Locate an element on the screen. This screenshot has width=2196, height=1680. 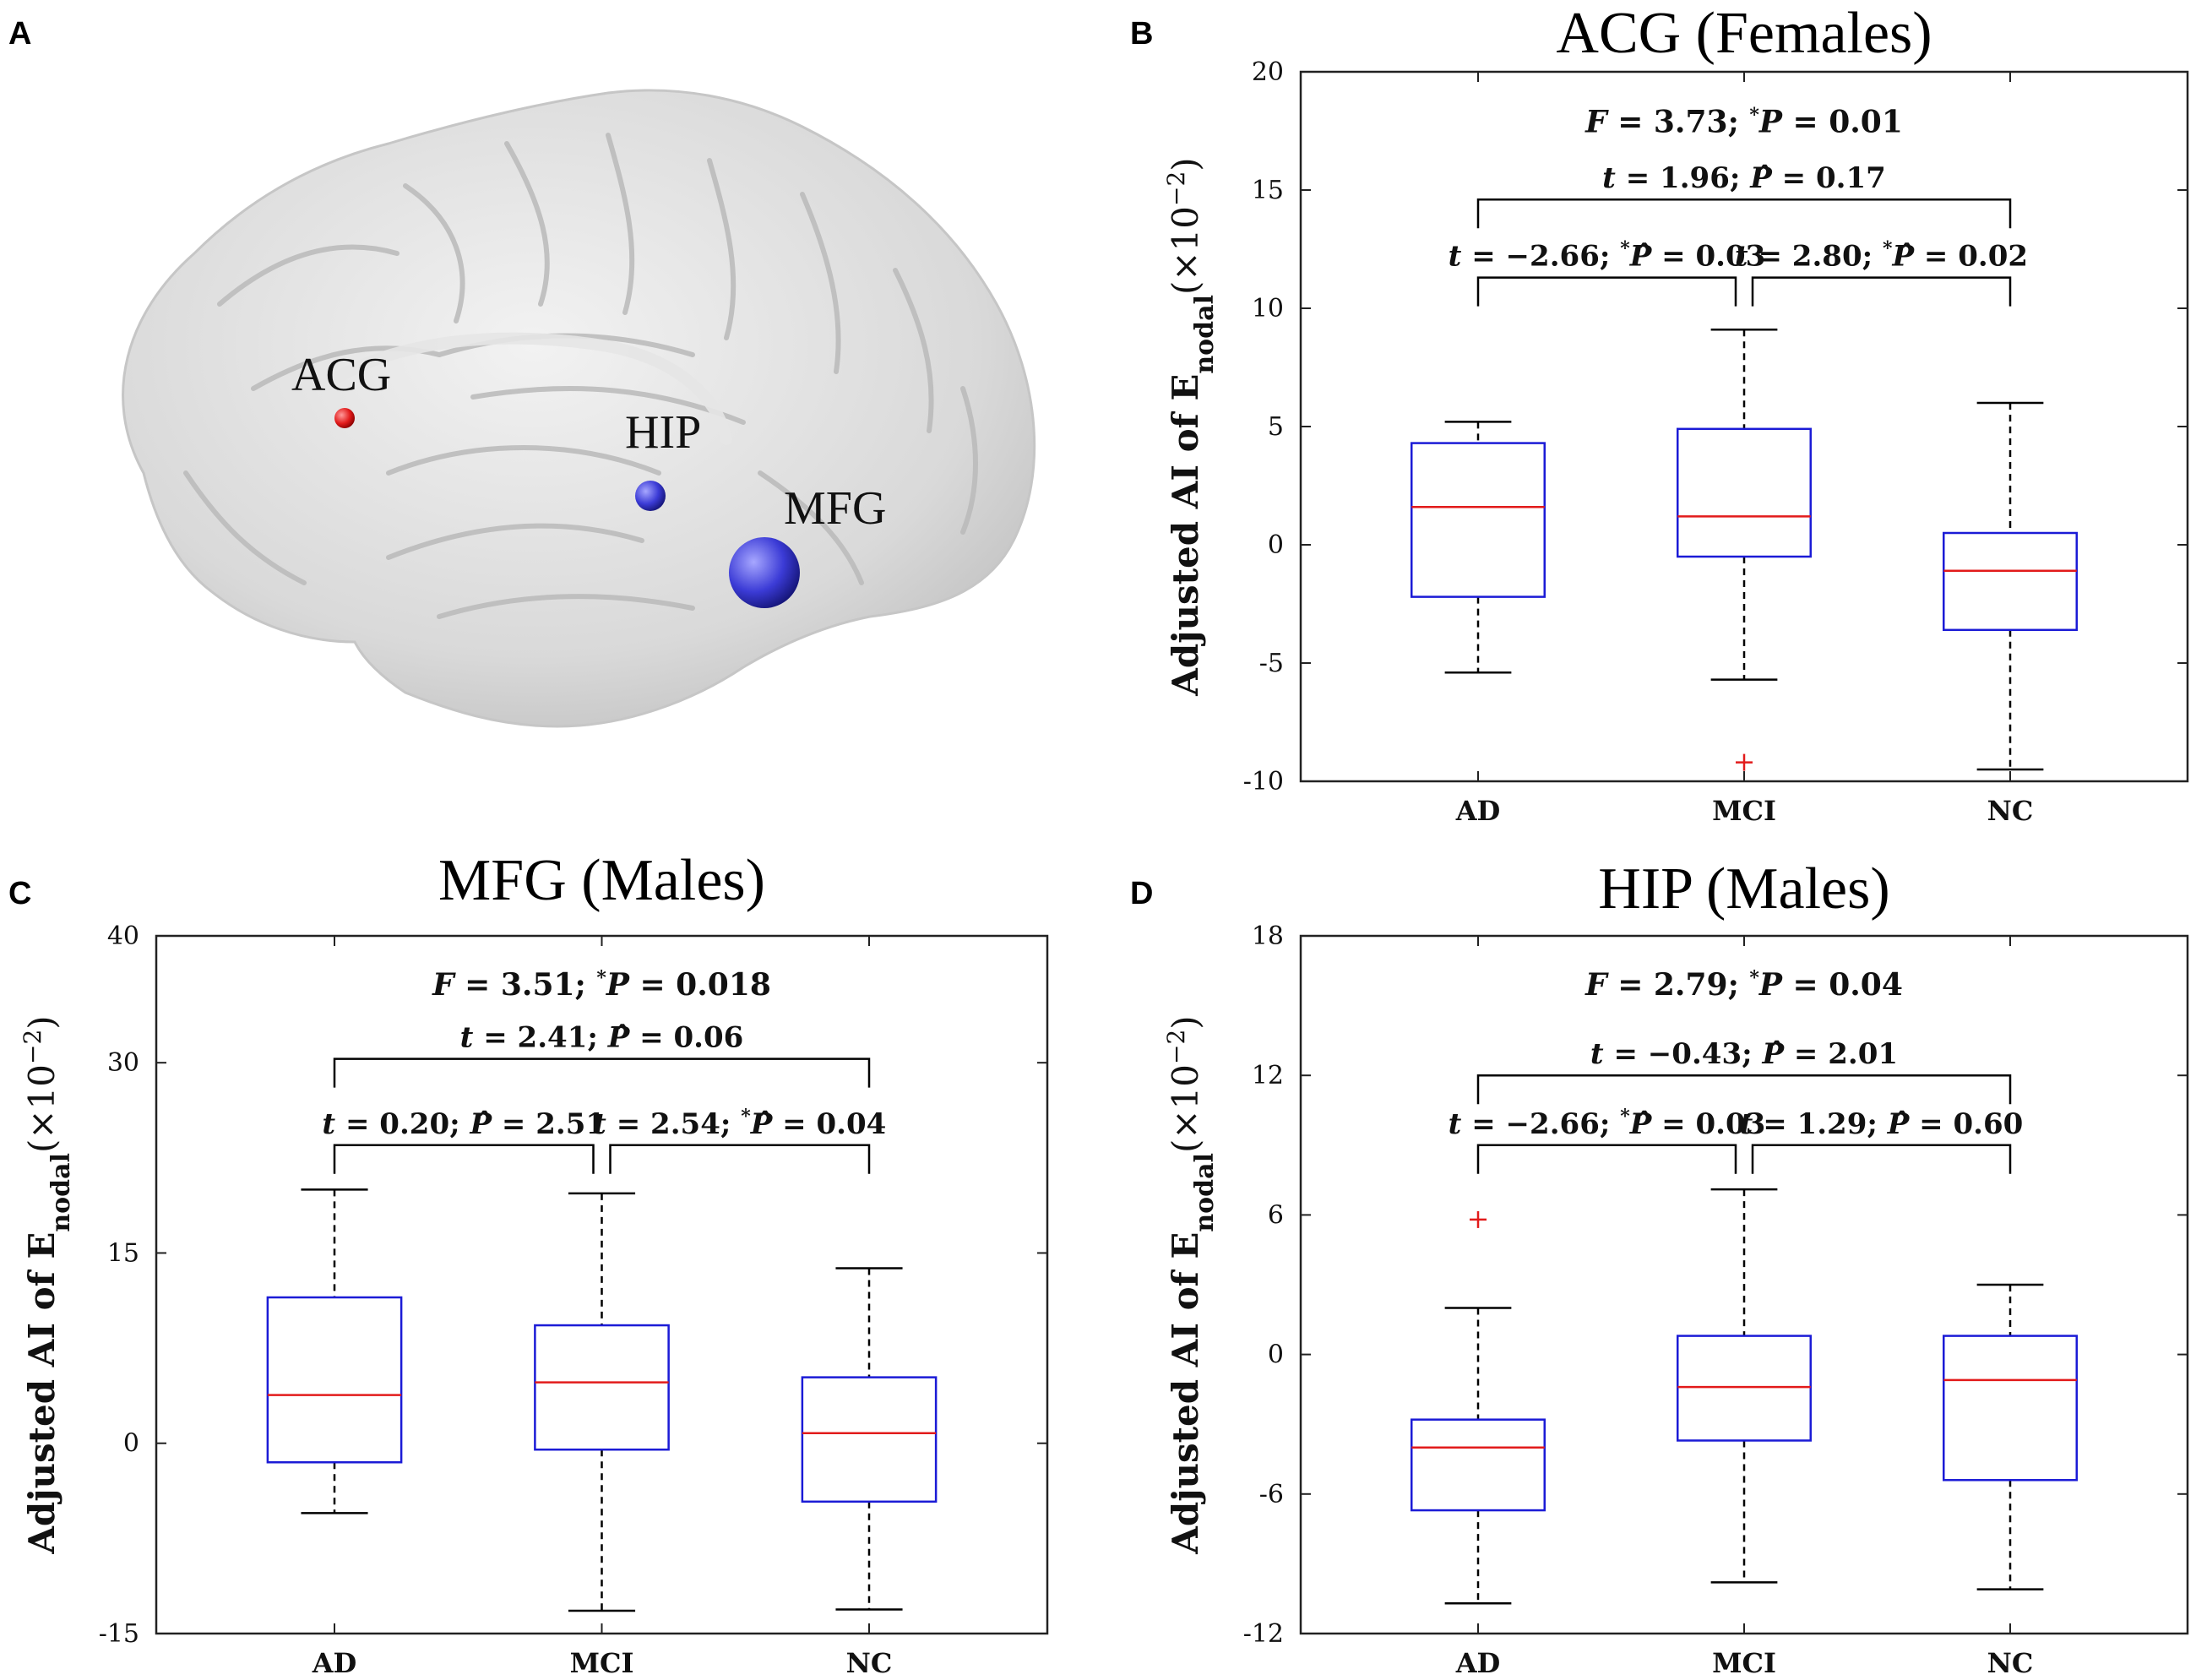
f-statistic: F = 3.73; *P = 0.01 is located at coordinates (1743, 121).